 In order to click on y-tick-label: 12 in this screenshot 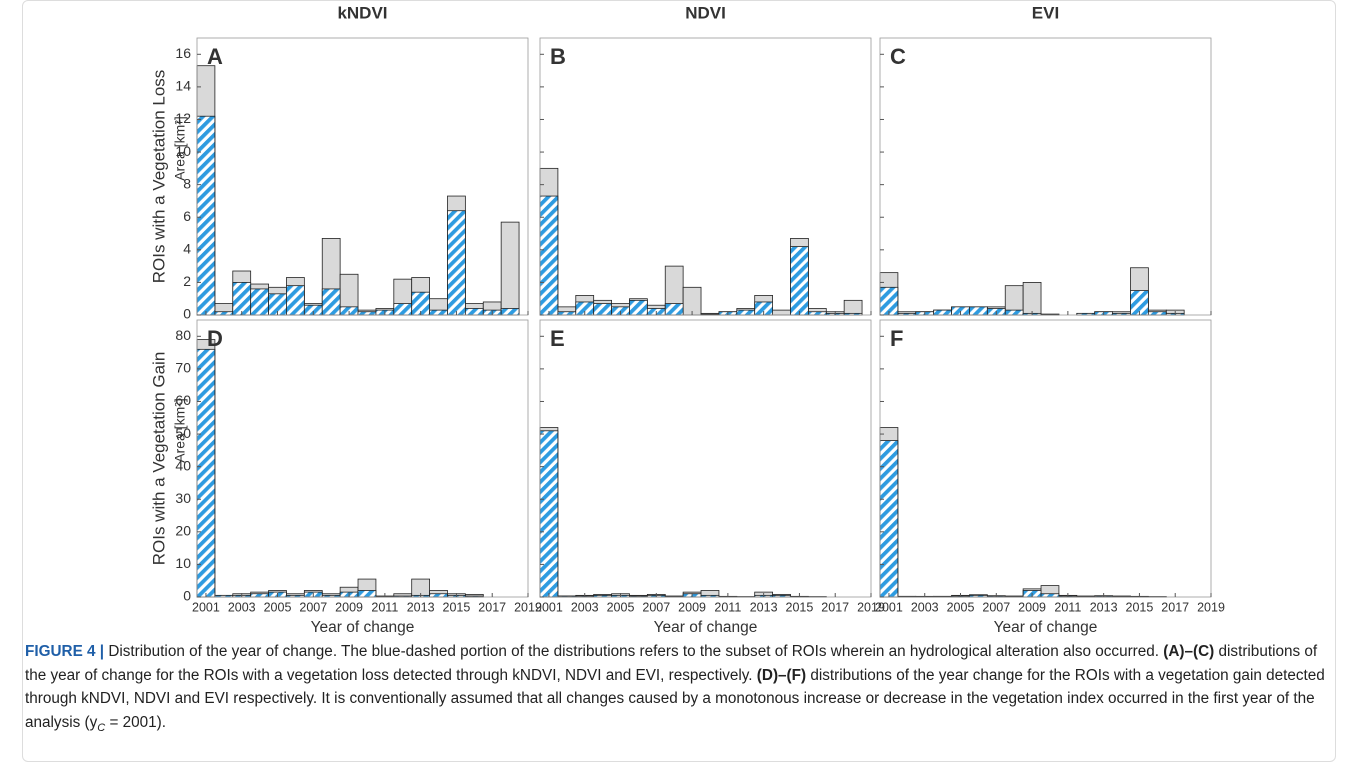, I will do `click(183, 118)`.